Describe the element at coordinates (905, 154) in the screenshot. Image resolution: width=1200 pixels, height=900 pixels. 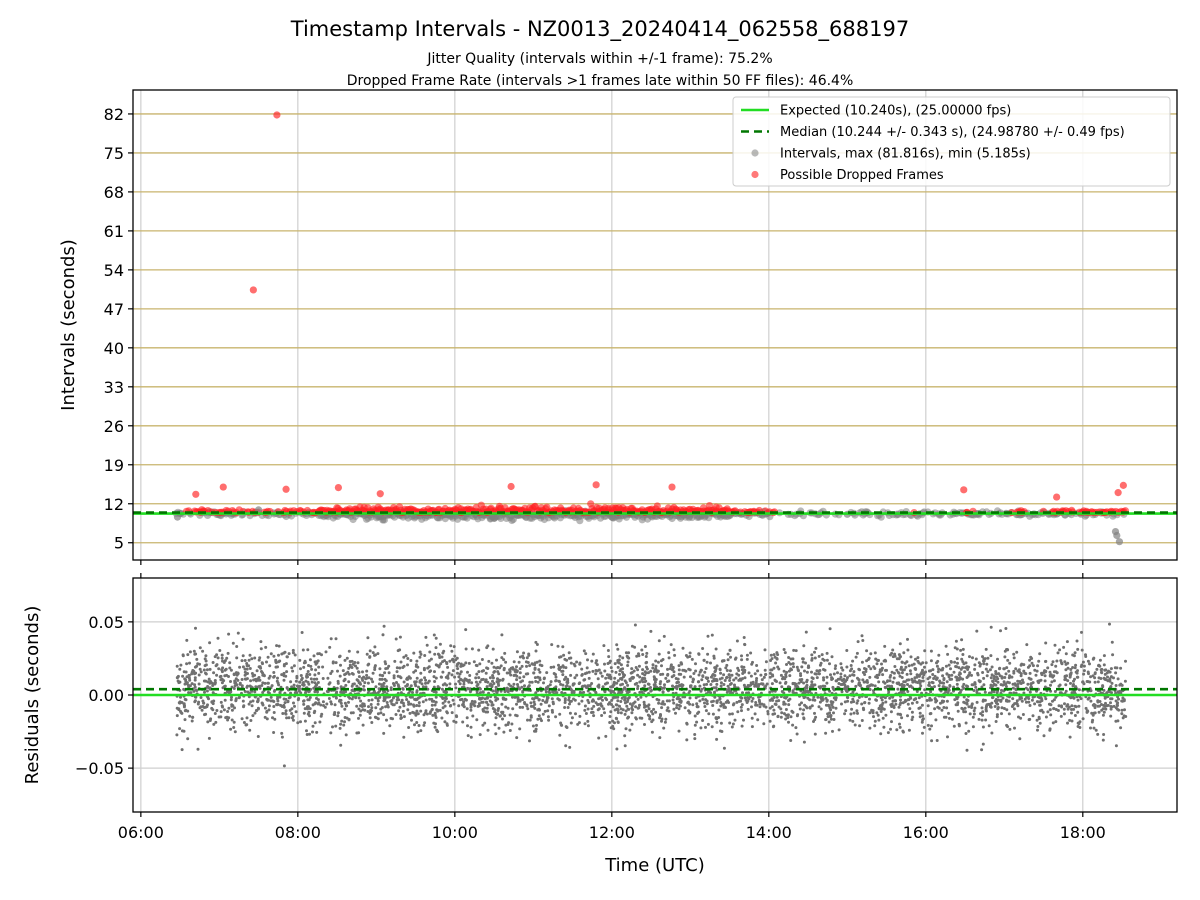
I see `legend-label-intervals: Intervals, max (81.816s), min (5.185s)` at that location.